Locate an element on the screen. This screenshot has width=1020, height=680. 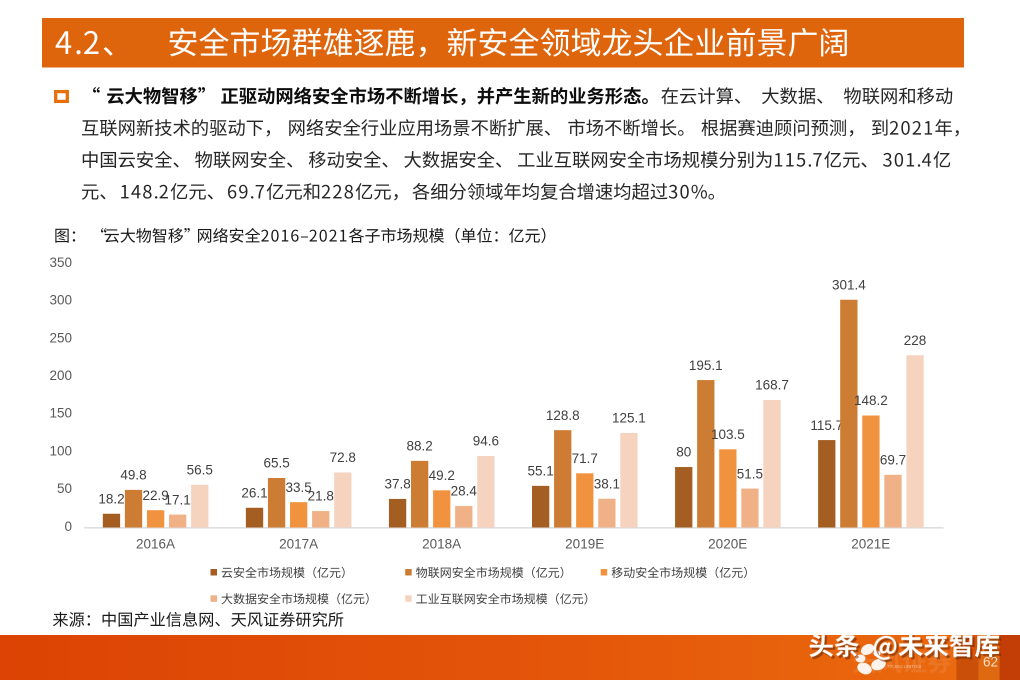
svg-text: TF SECURITIES is located at coordinates (905, 666).